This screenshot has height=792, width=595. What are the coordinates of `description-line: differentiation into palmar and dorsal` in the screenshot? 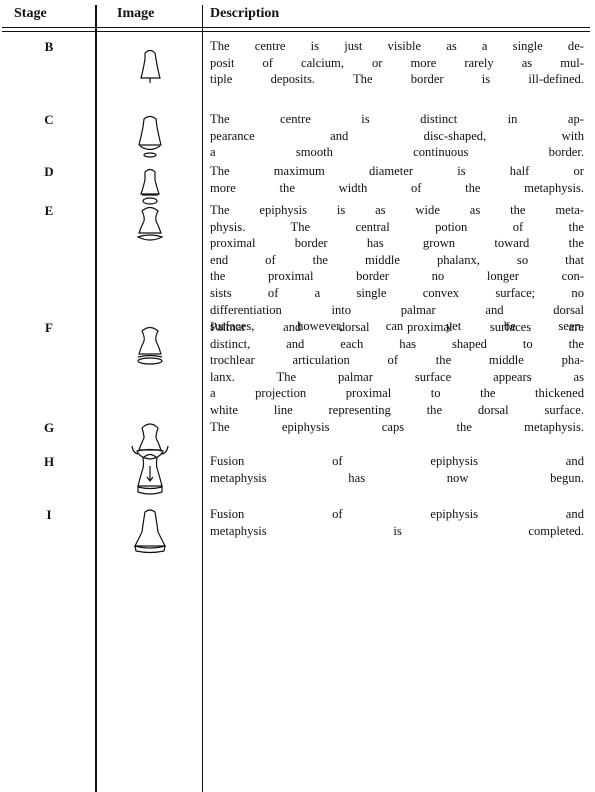 It's located at (397, 309).